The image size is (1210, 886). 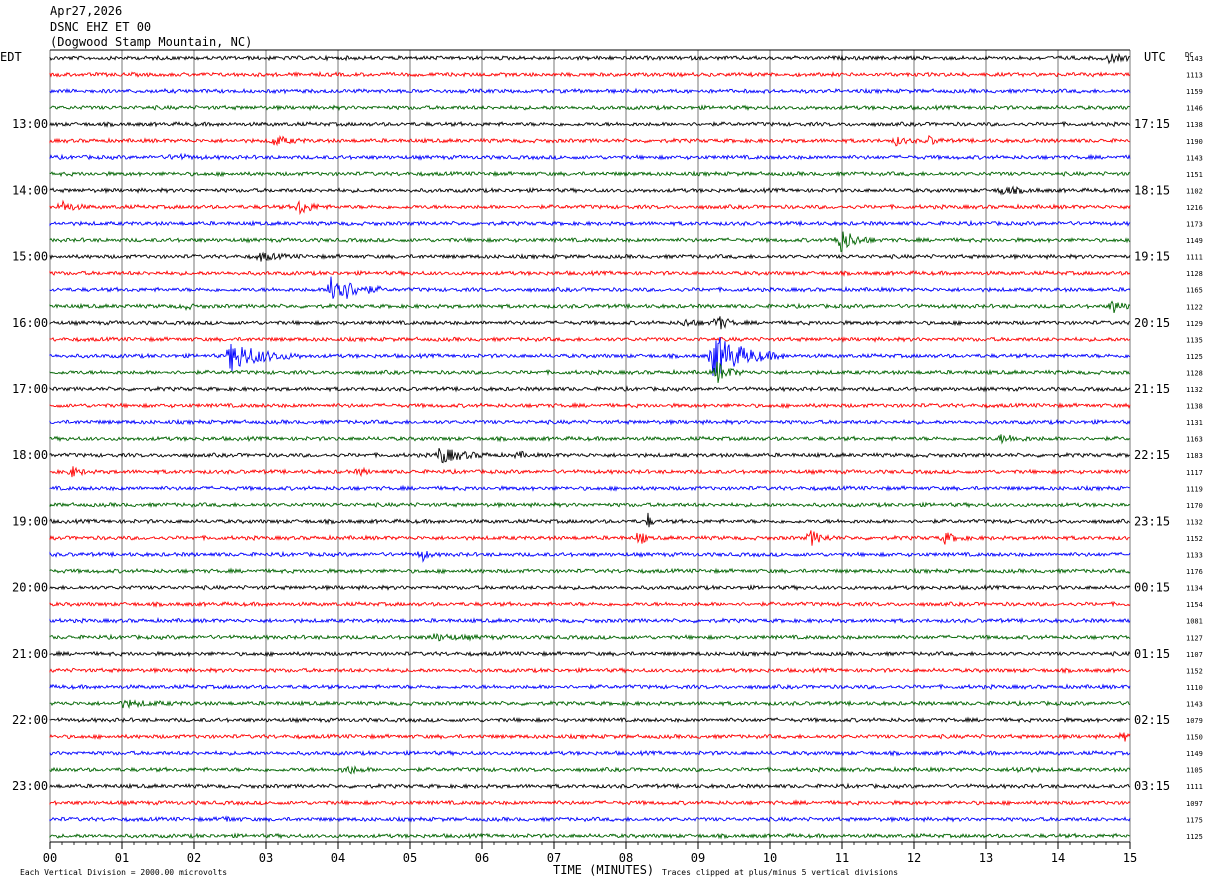 What do you see at coordinates (266, 858) in the screenshot?
I see `x-tick-label: 03` at bounding box center [266, 858].